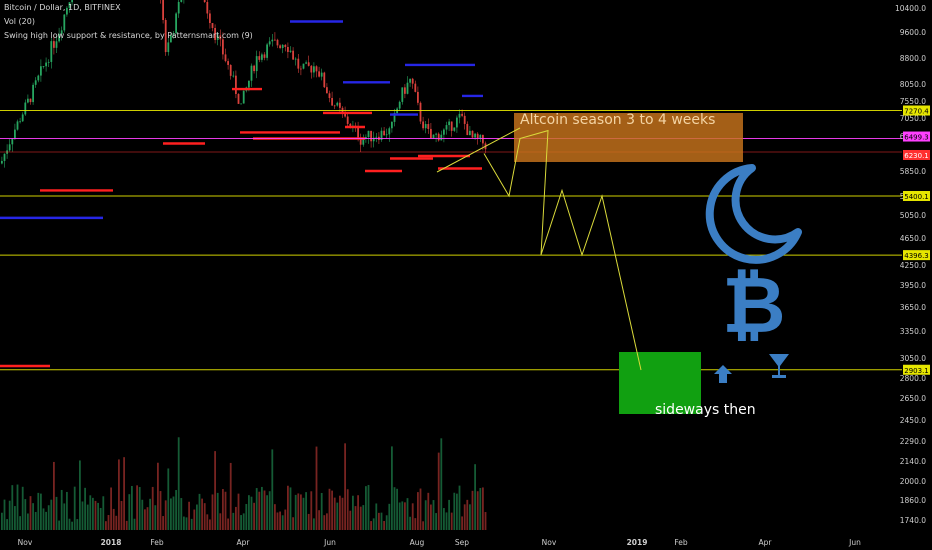 The image size is (932, 550). I want to click on y-tick-label: 9600.0, so click(913, 32).